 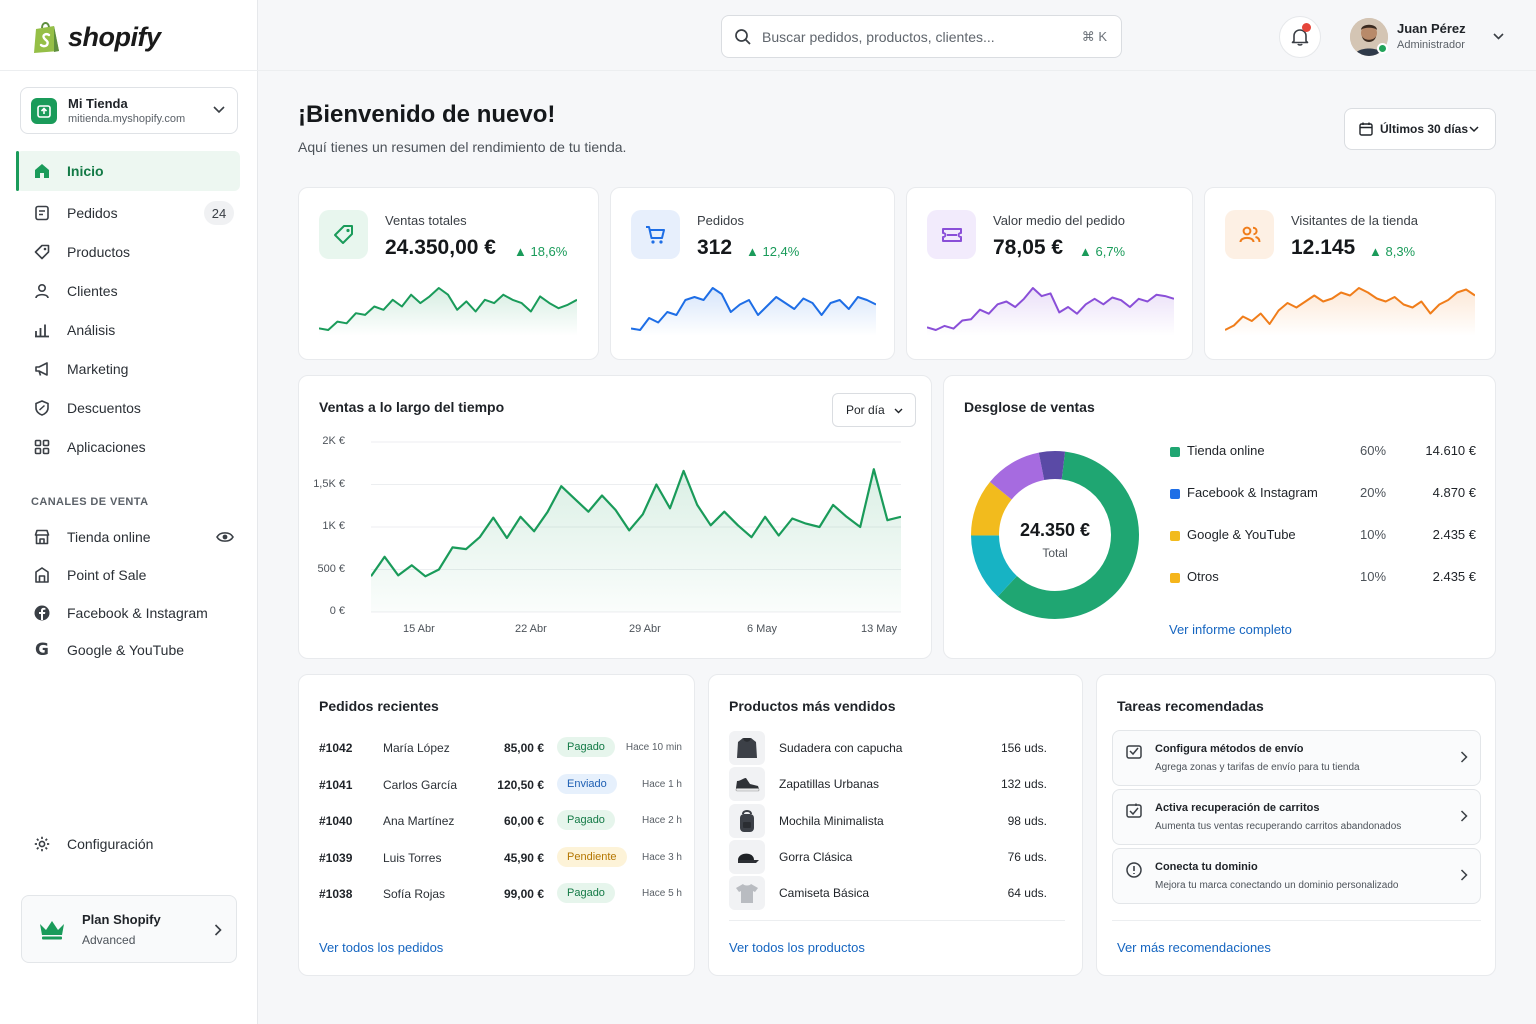 What do you see at coordinates (1431, 28) in the screenshot?
I see `user-name: Juan Pérez` at bounding box center [1431, 28].